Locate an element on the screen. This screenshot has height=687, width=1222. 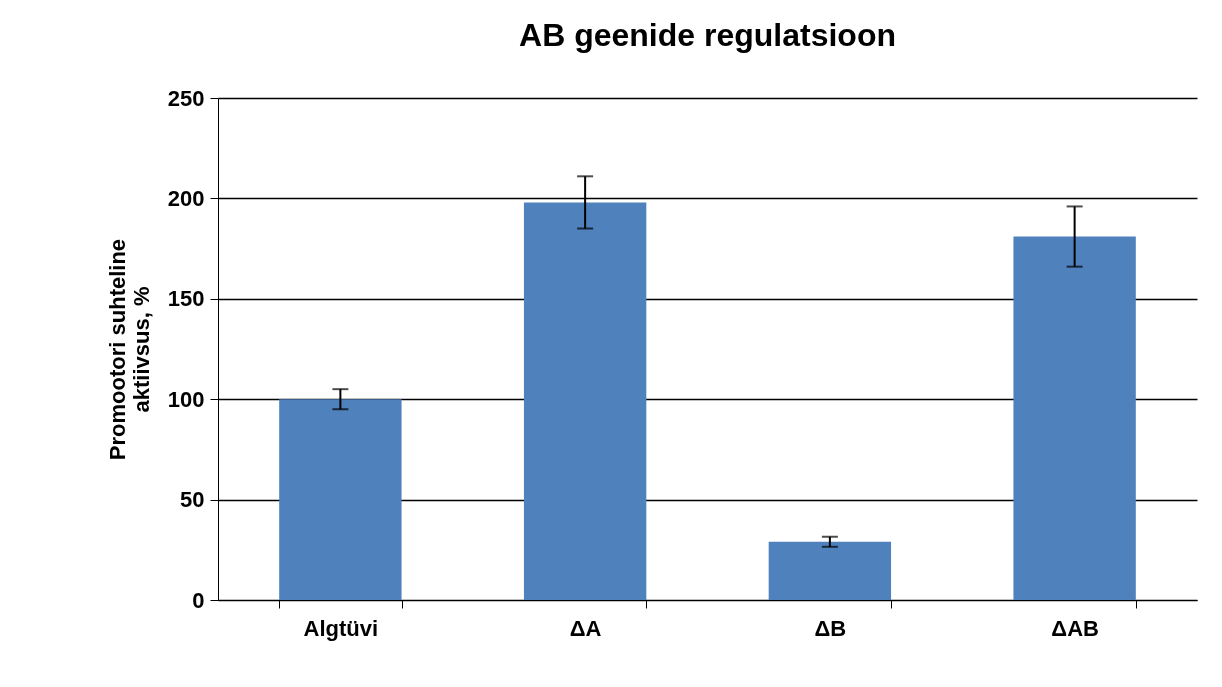
y-tick-label: 50 is located at coordinates (192, 500).